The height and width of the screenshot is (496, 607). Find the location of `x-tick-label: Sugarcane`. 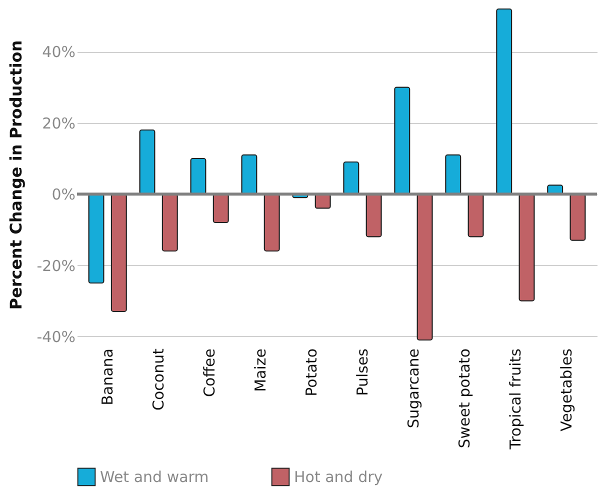

x-tick-label: Sugarcane is located at coordinates (413, 388).